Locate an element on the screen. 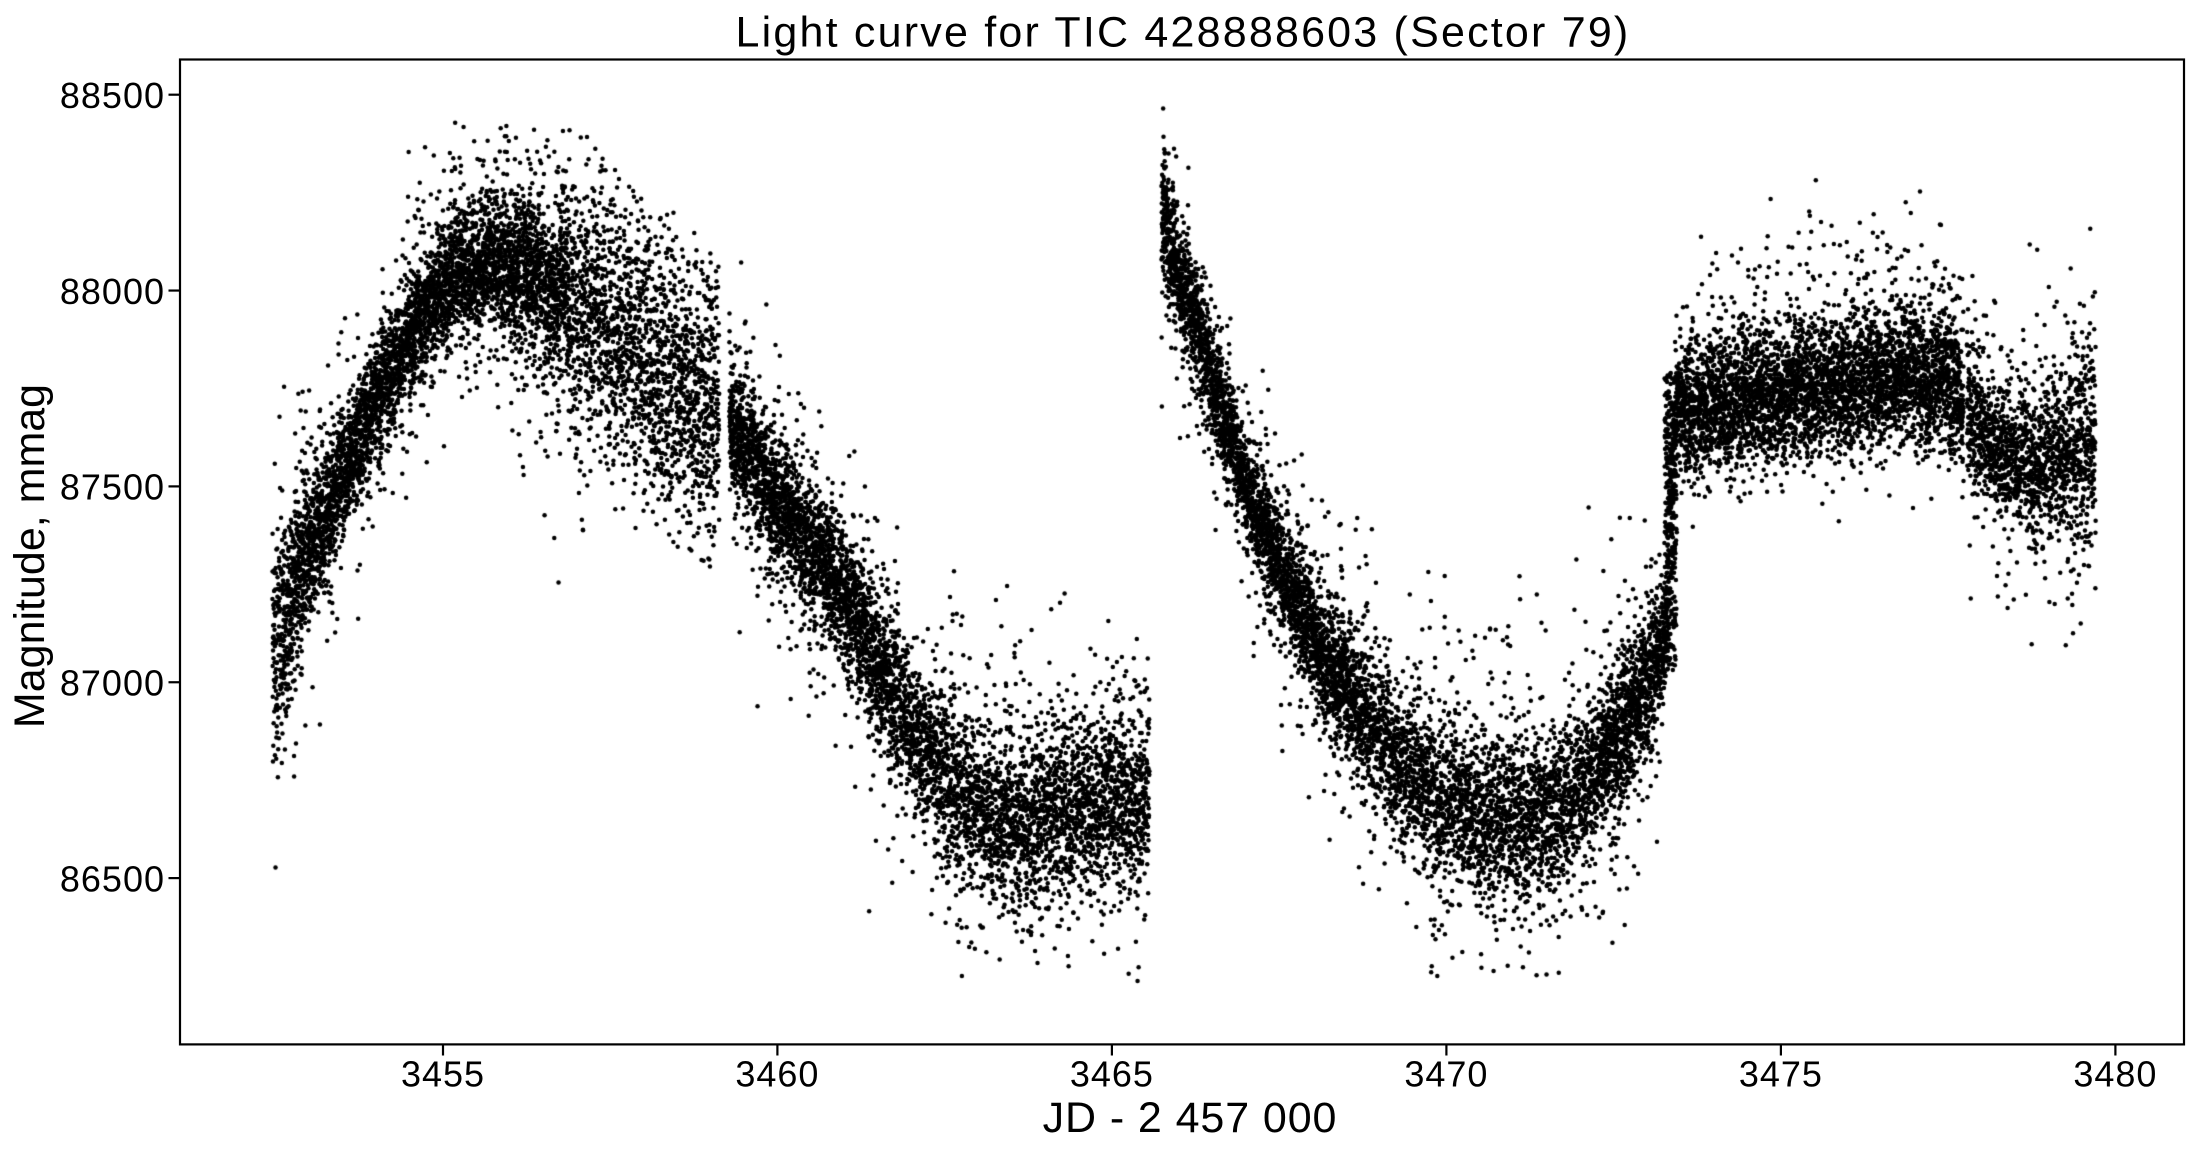 This screenshot has height=1152, width=2198. svg-text: 3460 is located at coordinates (777, 1074).